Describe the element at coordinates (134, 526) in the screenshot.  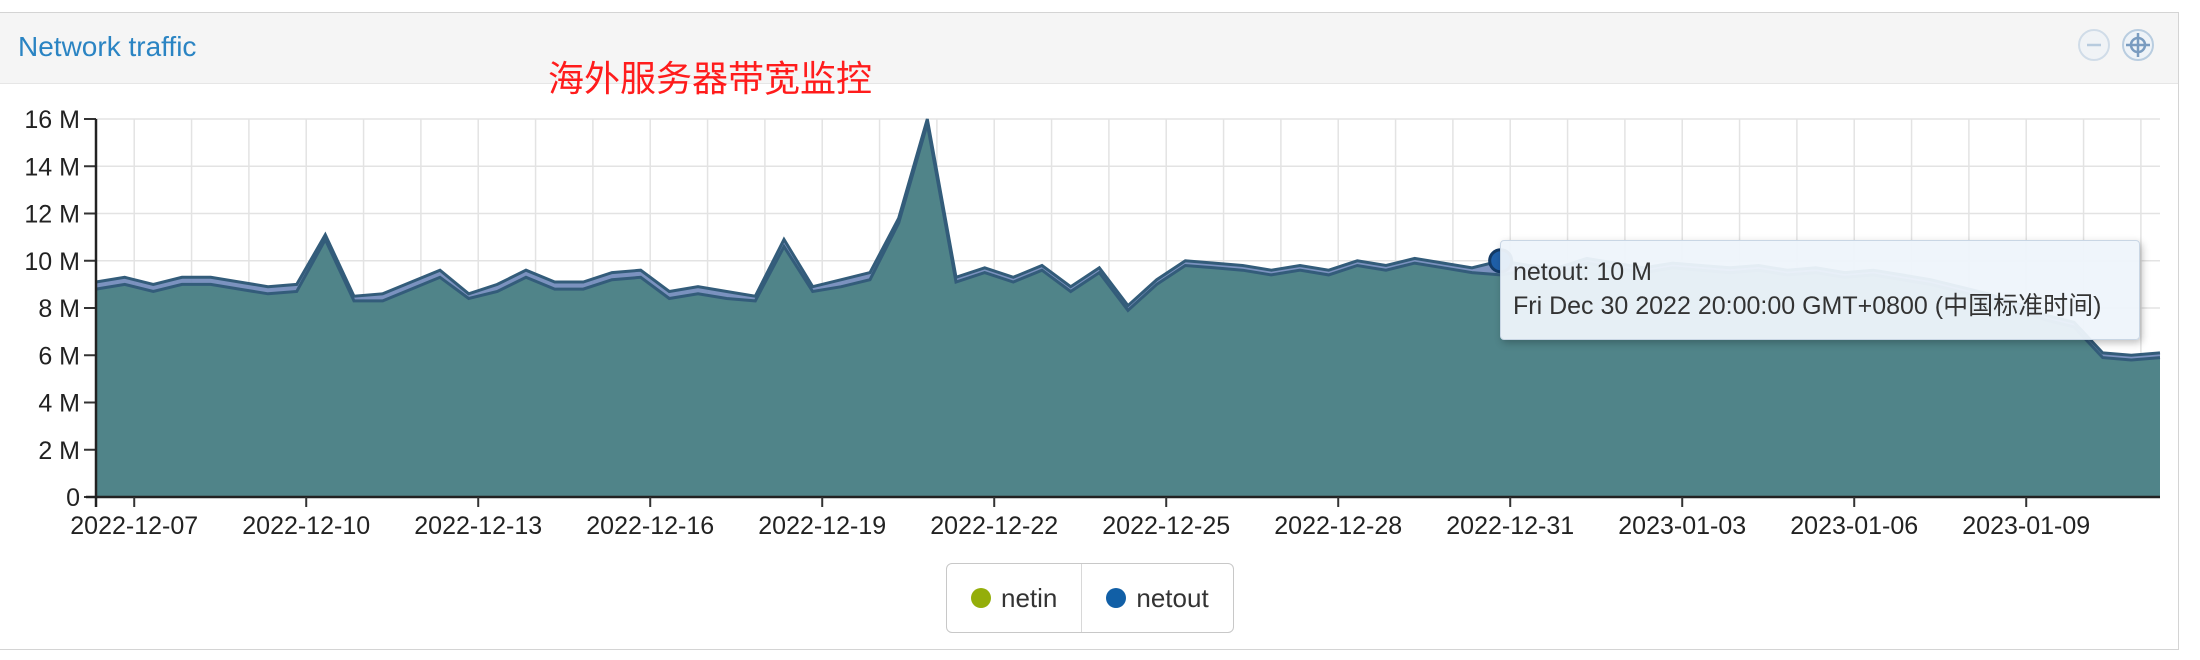
I see `x-tick-label: 2022-12-07` at that location.